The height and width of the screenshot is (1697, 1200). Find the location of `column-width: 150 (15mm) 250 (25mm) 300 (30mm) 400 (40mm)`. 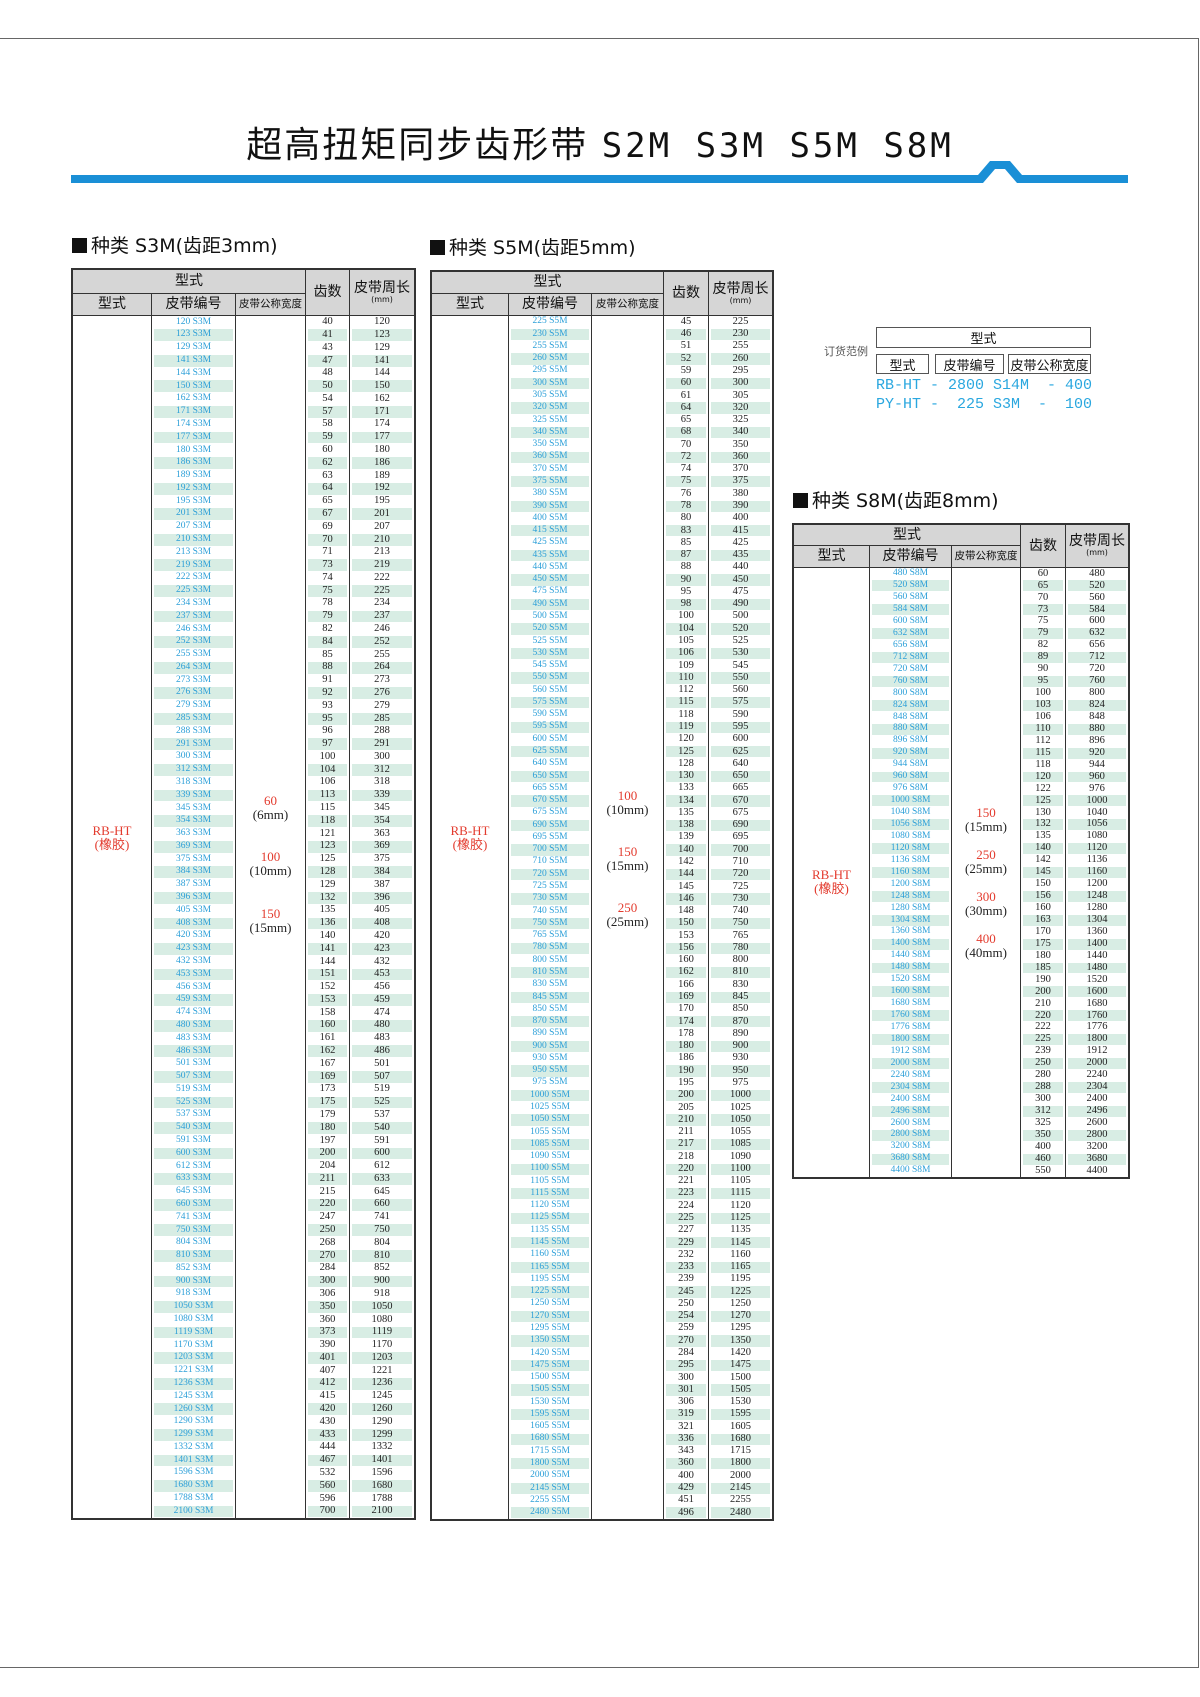

column-width: 150 (15mm) 250 (25mm) 300 (30mm) 400 (40mm) is located at coordinates (986, 872).